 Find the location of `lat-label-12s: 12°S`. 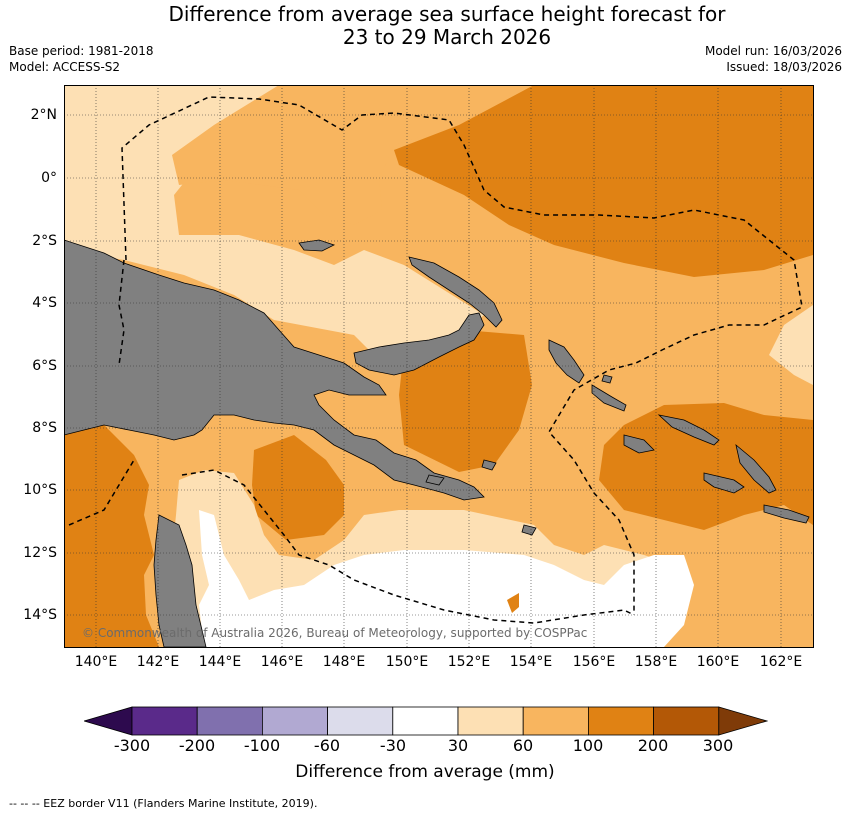

lat-label-12s: 12°S is located at coordinates (40, 553).